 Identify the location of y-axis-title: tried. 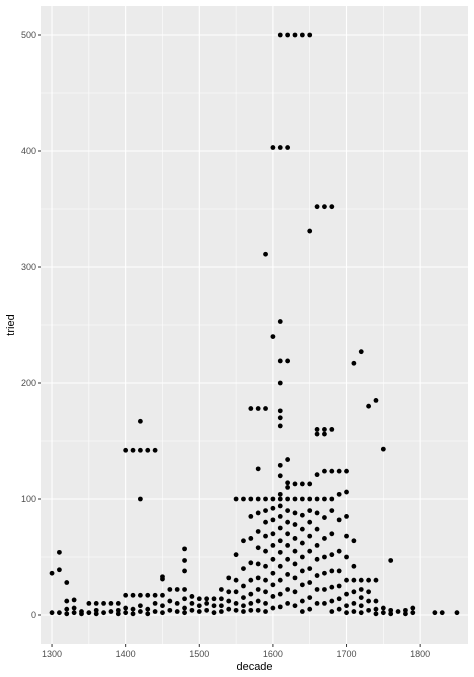
(11, 324).